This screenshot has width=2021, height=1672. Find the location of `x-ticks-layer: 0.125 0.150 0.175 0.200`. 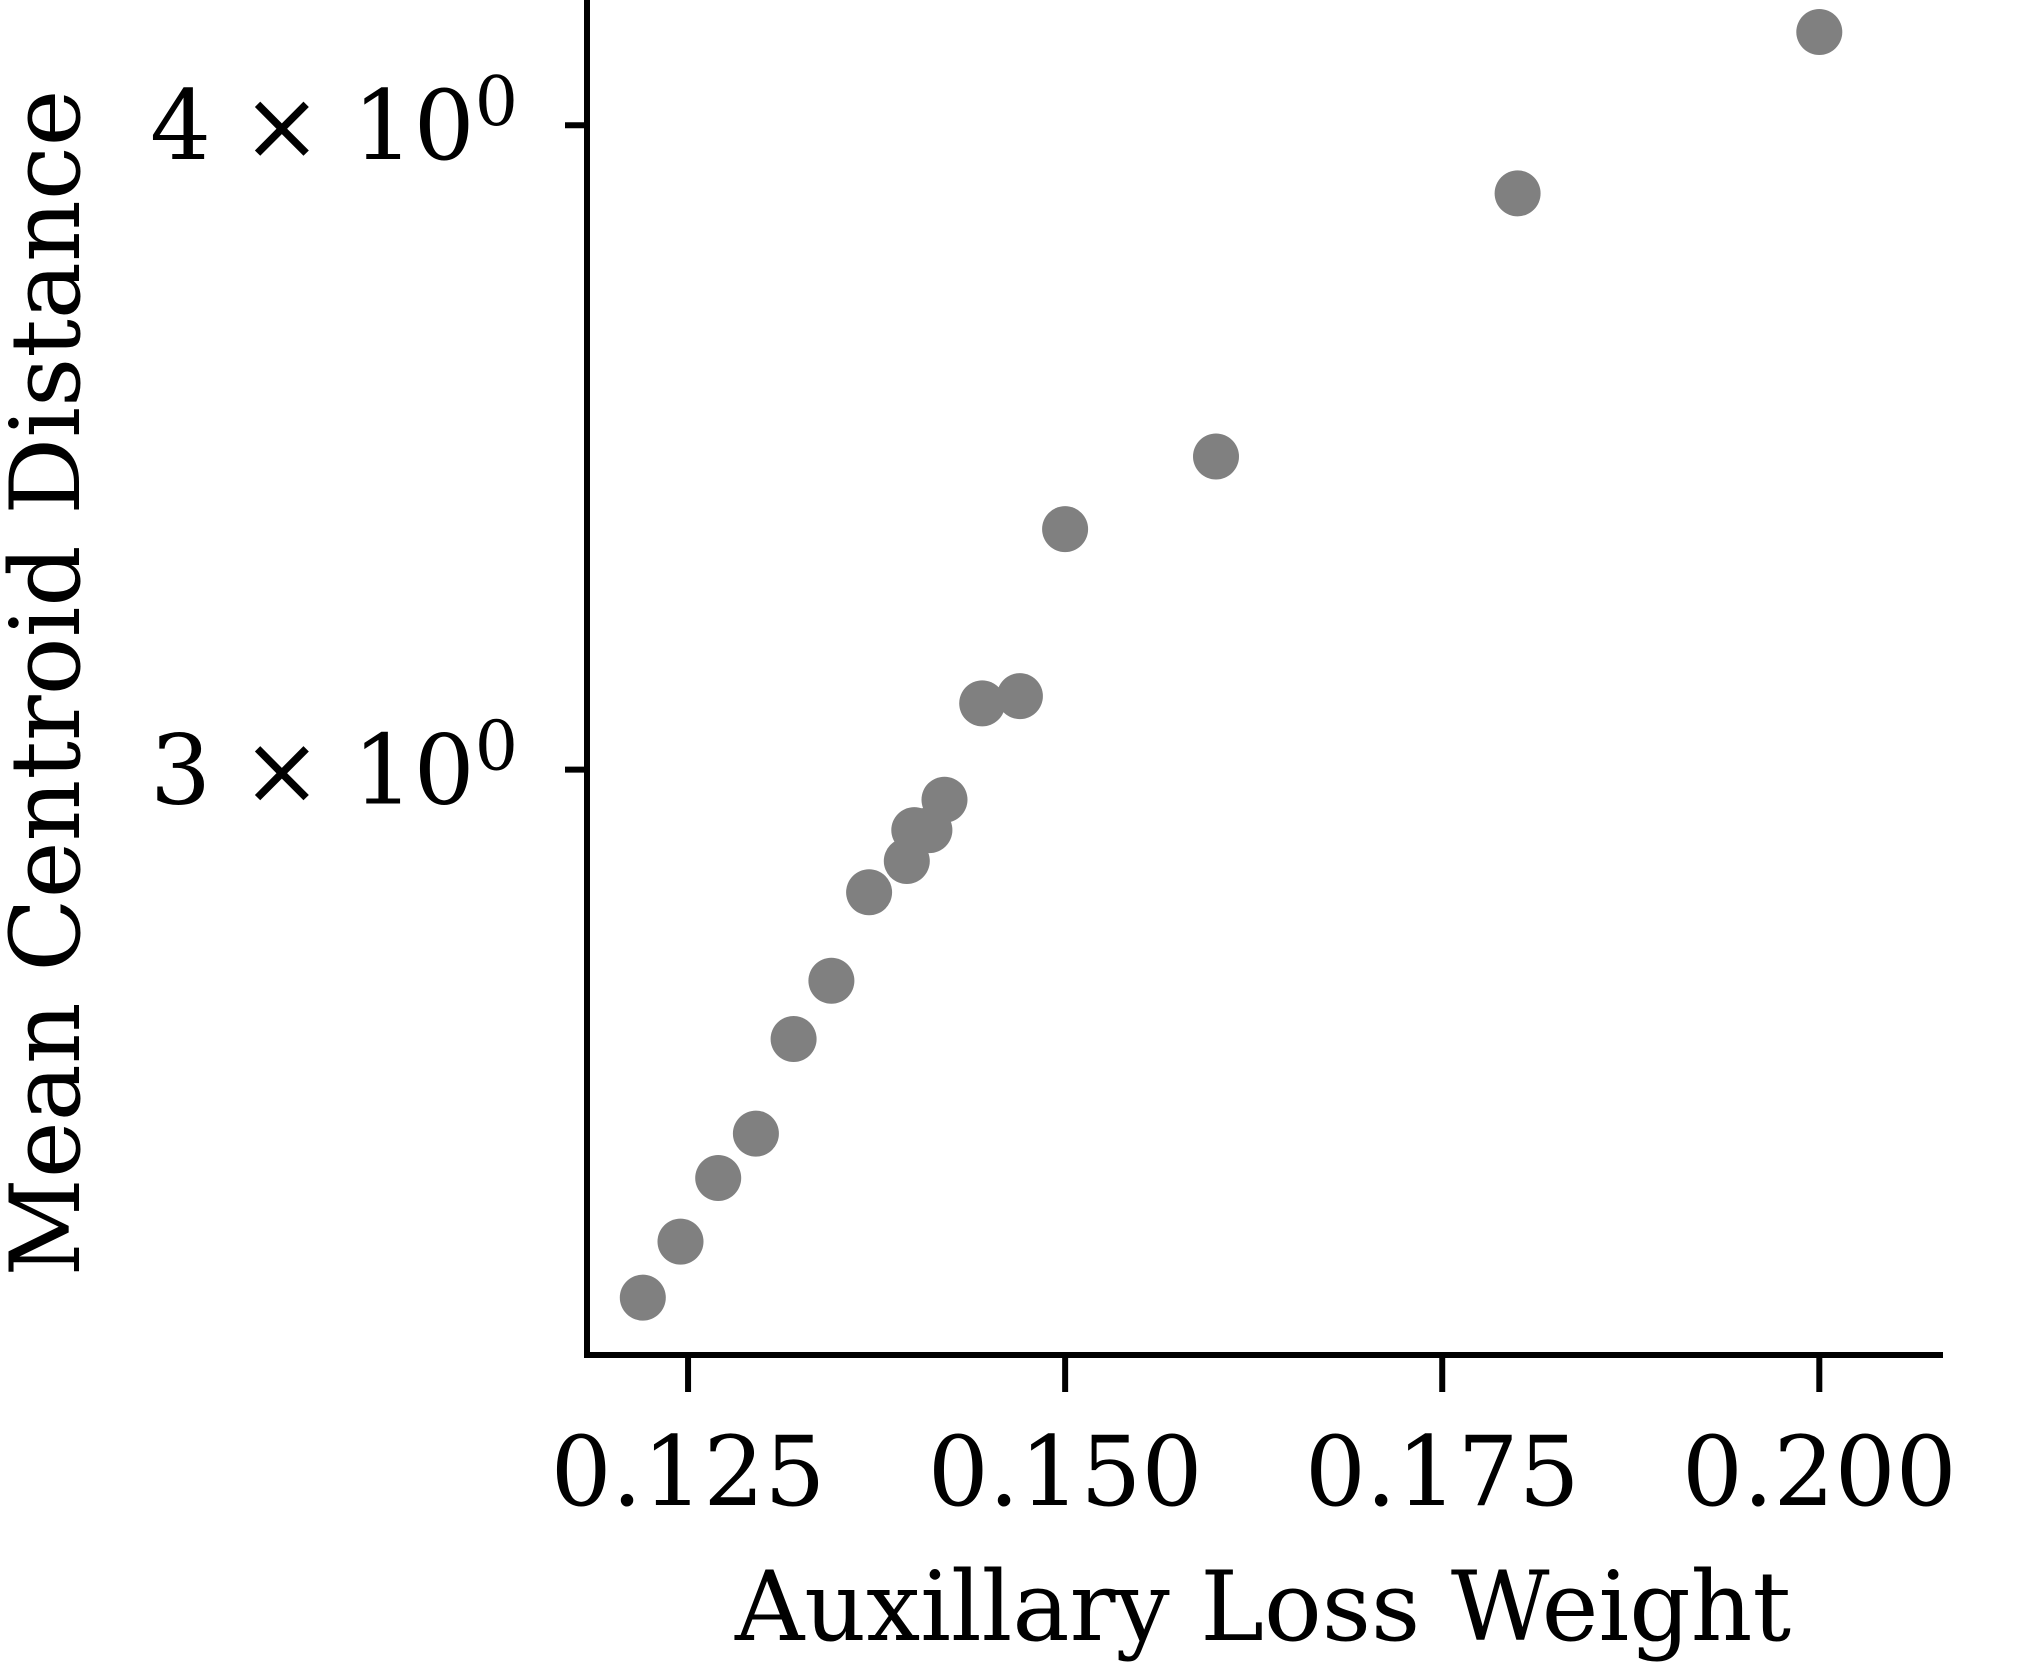

x-ticks-layer: 0.125 0.150 0.175 0.200 is located at coordinates (1254, 1441).